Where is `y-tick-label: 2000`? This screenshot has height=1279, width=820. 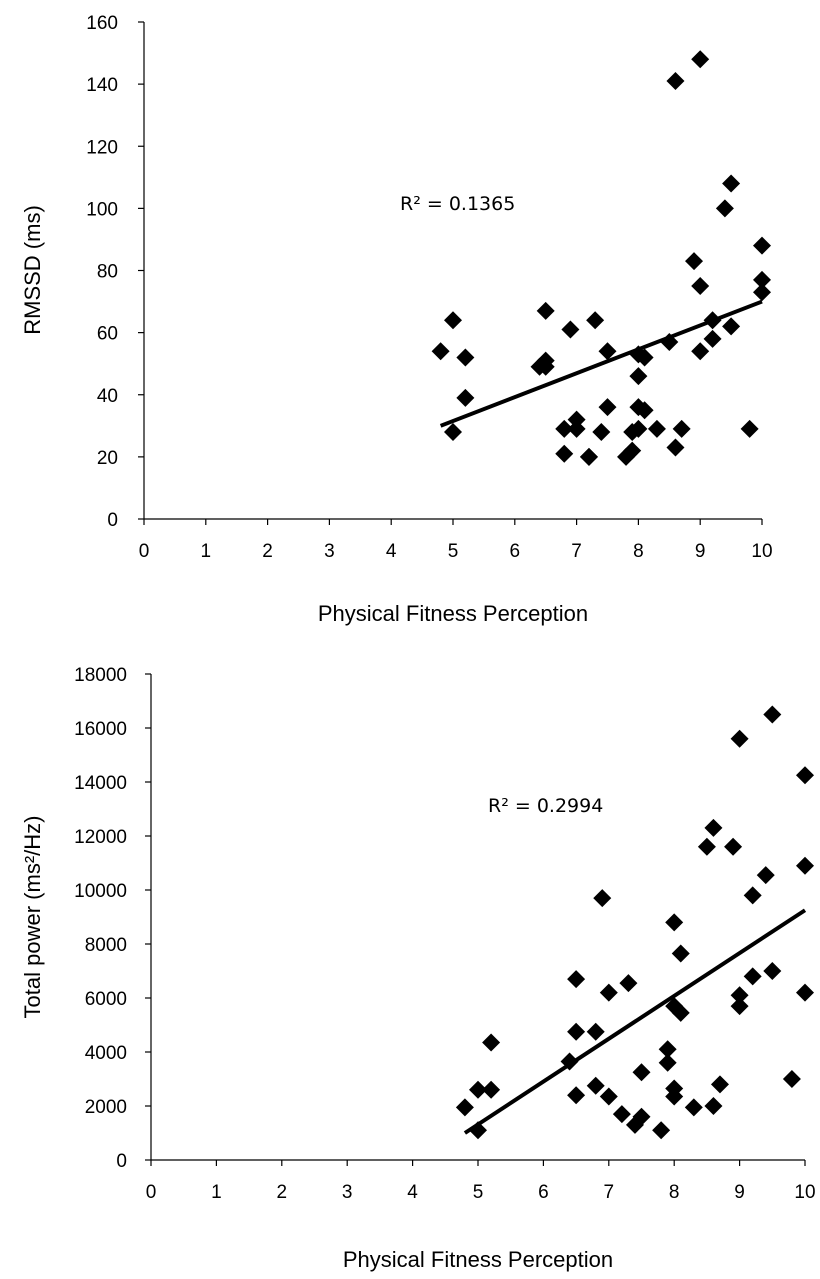 y-tick-label: 2000 is located at coordinates (106, 1107).